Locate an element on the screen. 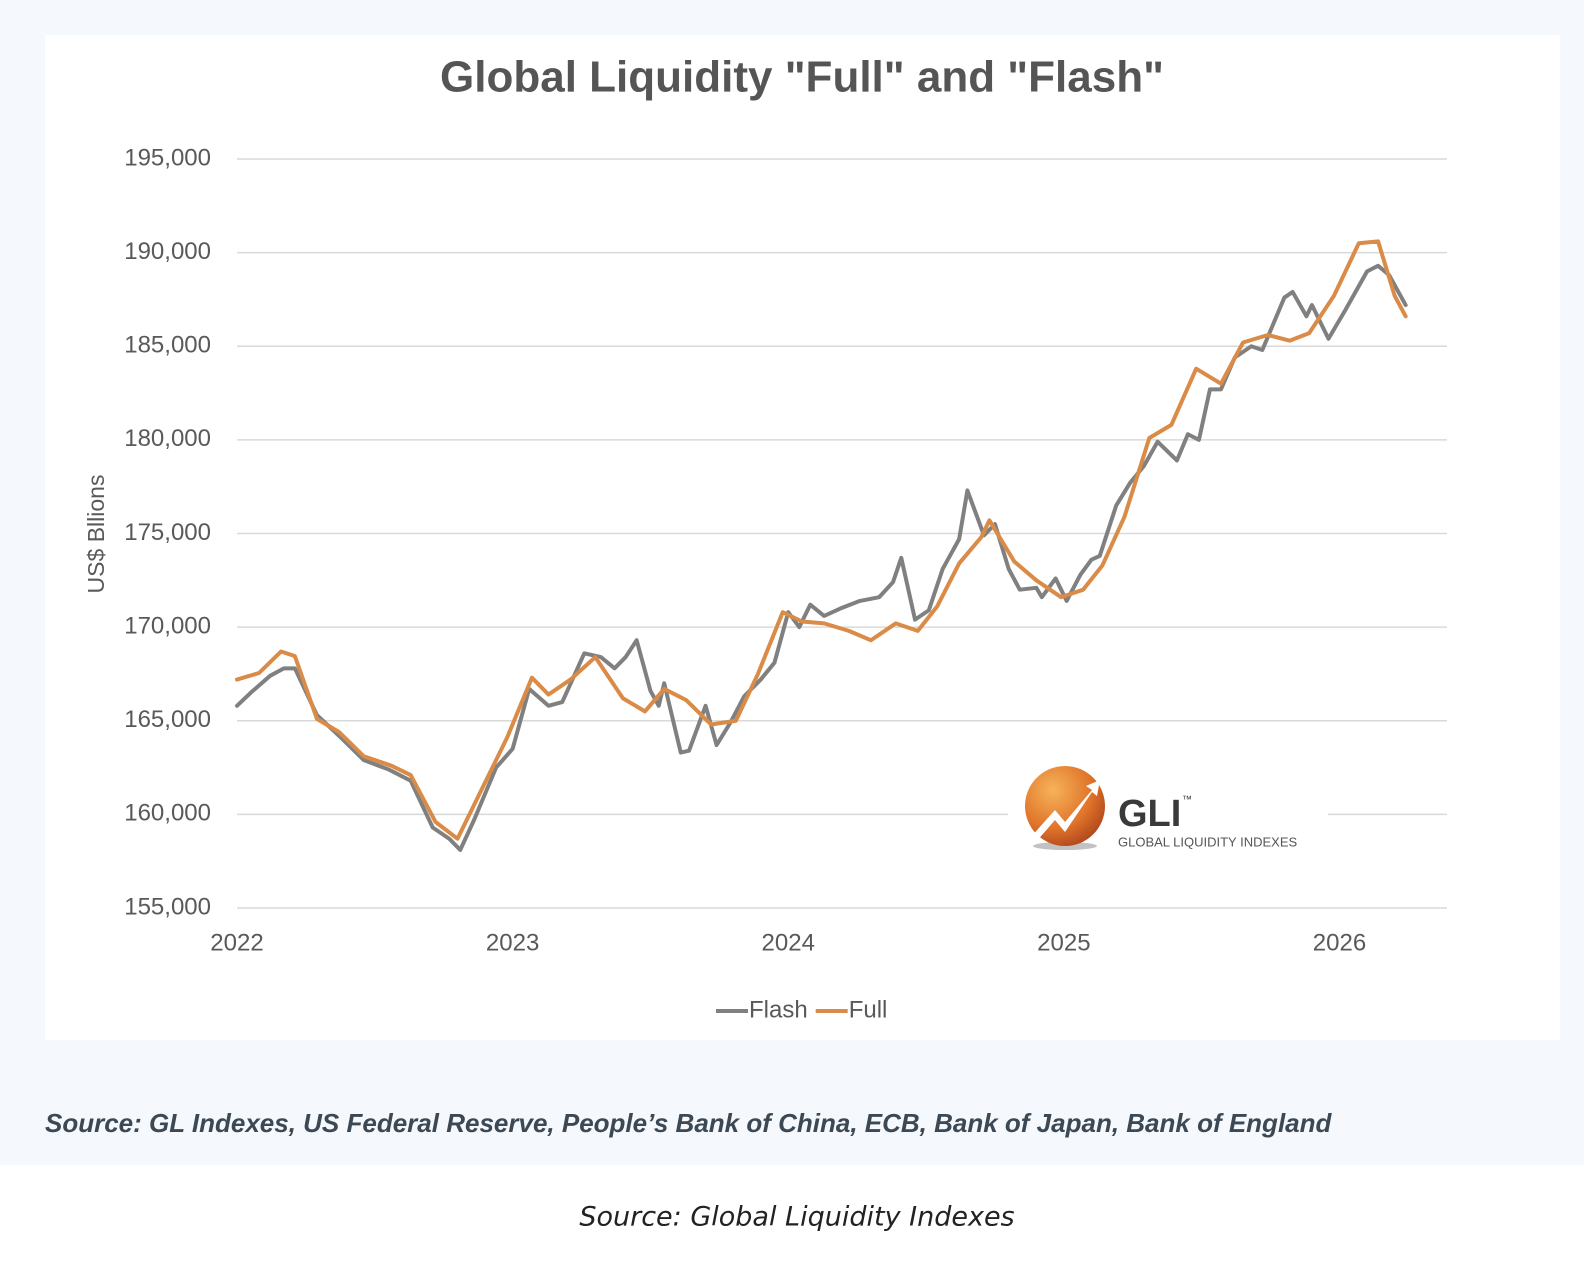  y-tick-label: 155,000 is located at coordinates (167, 906).